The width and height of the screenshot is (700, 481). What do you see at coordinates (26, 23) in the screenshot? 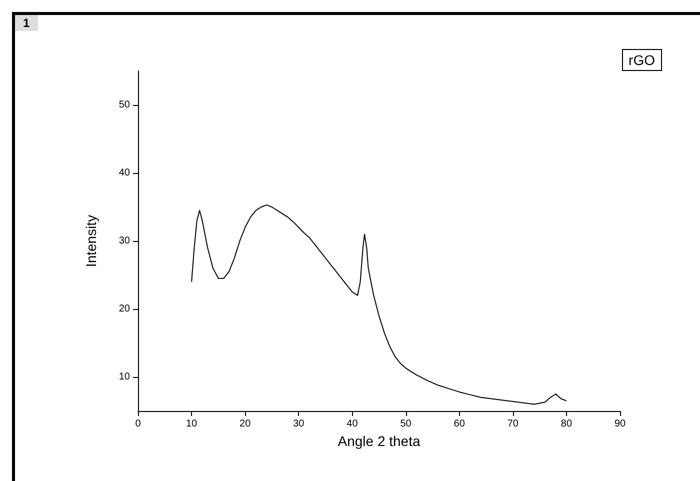
I see `text: 1` at bounding box center [26, 23].